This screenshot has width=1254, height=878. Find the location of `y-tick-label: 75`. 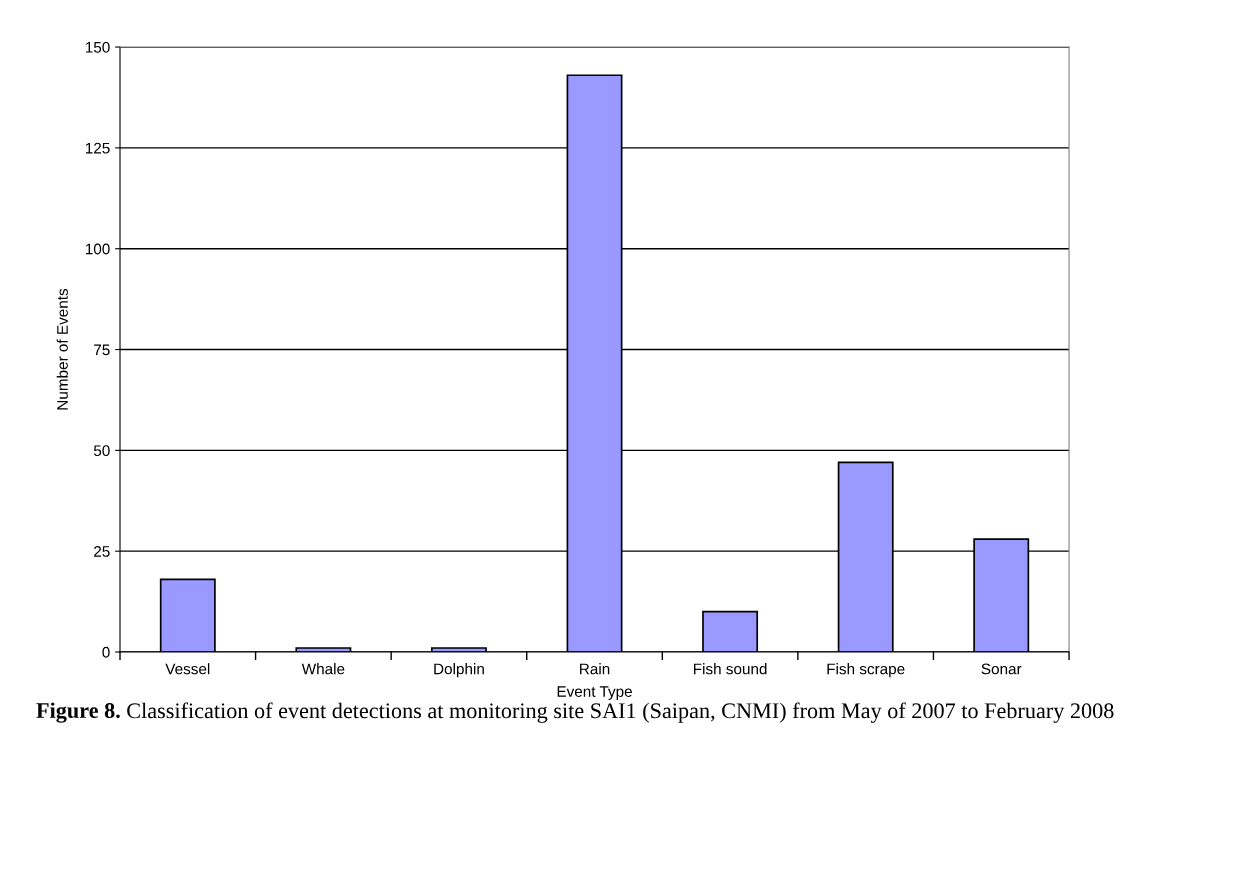

y-tick-label: 75 is located at coordinates (102, 350).